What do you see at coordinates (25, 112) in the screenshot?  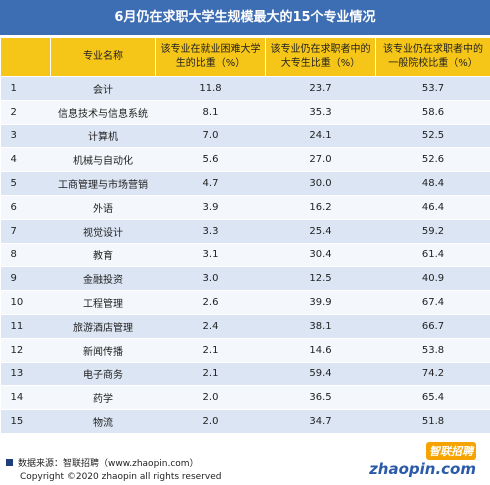 I see `row-index: 2` at bounding box center [25, 112].